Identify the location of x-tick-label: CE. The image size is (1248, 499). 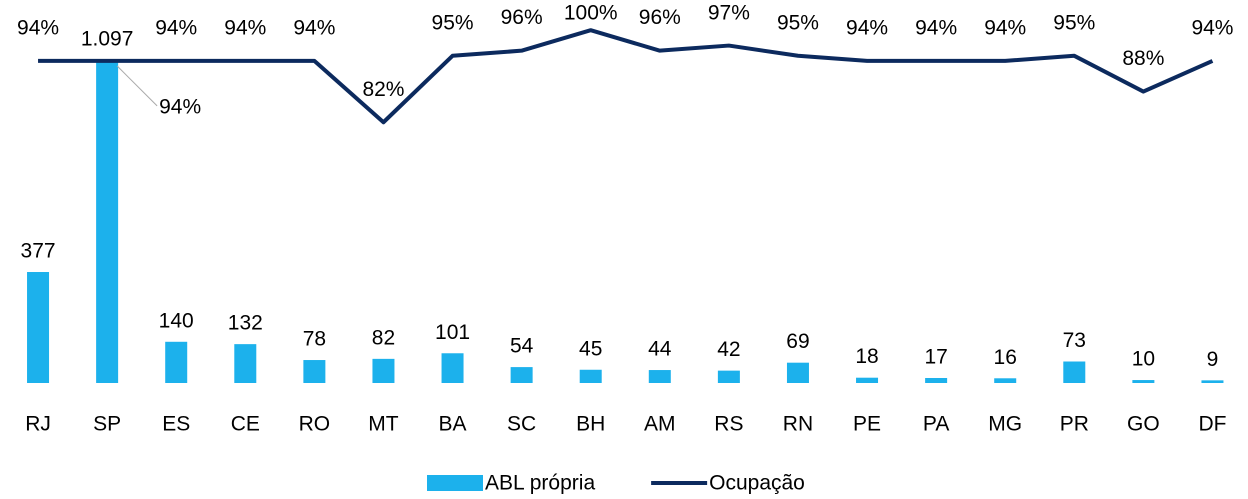
(245, 424).